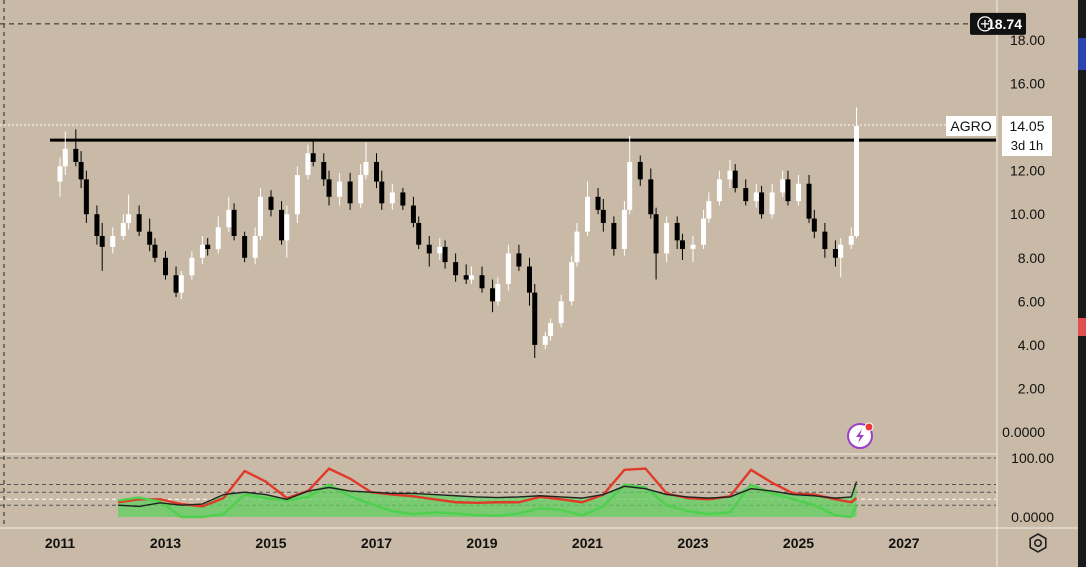  I want to click on price-tick-label: 10.00, so click(1027, 214).